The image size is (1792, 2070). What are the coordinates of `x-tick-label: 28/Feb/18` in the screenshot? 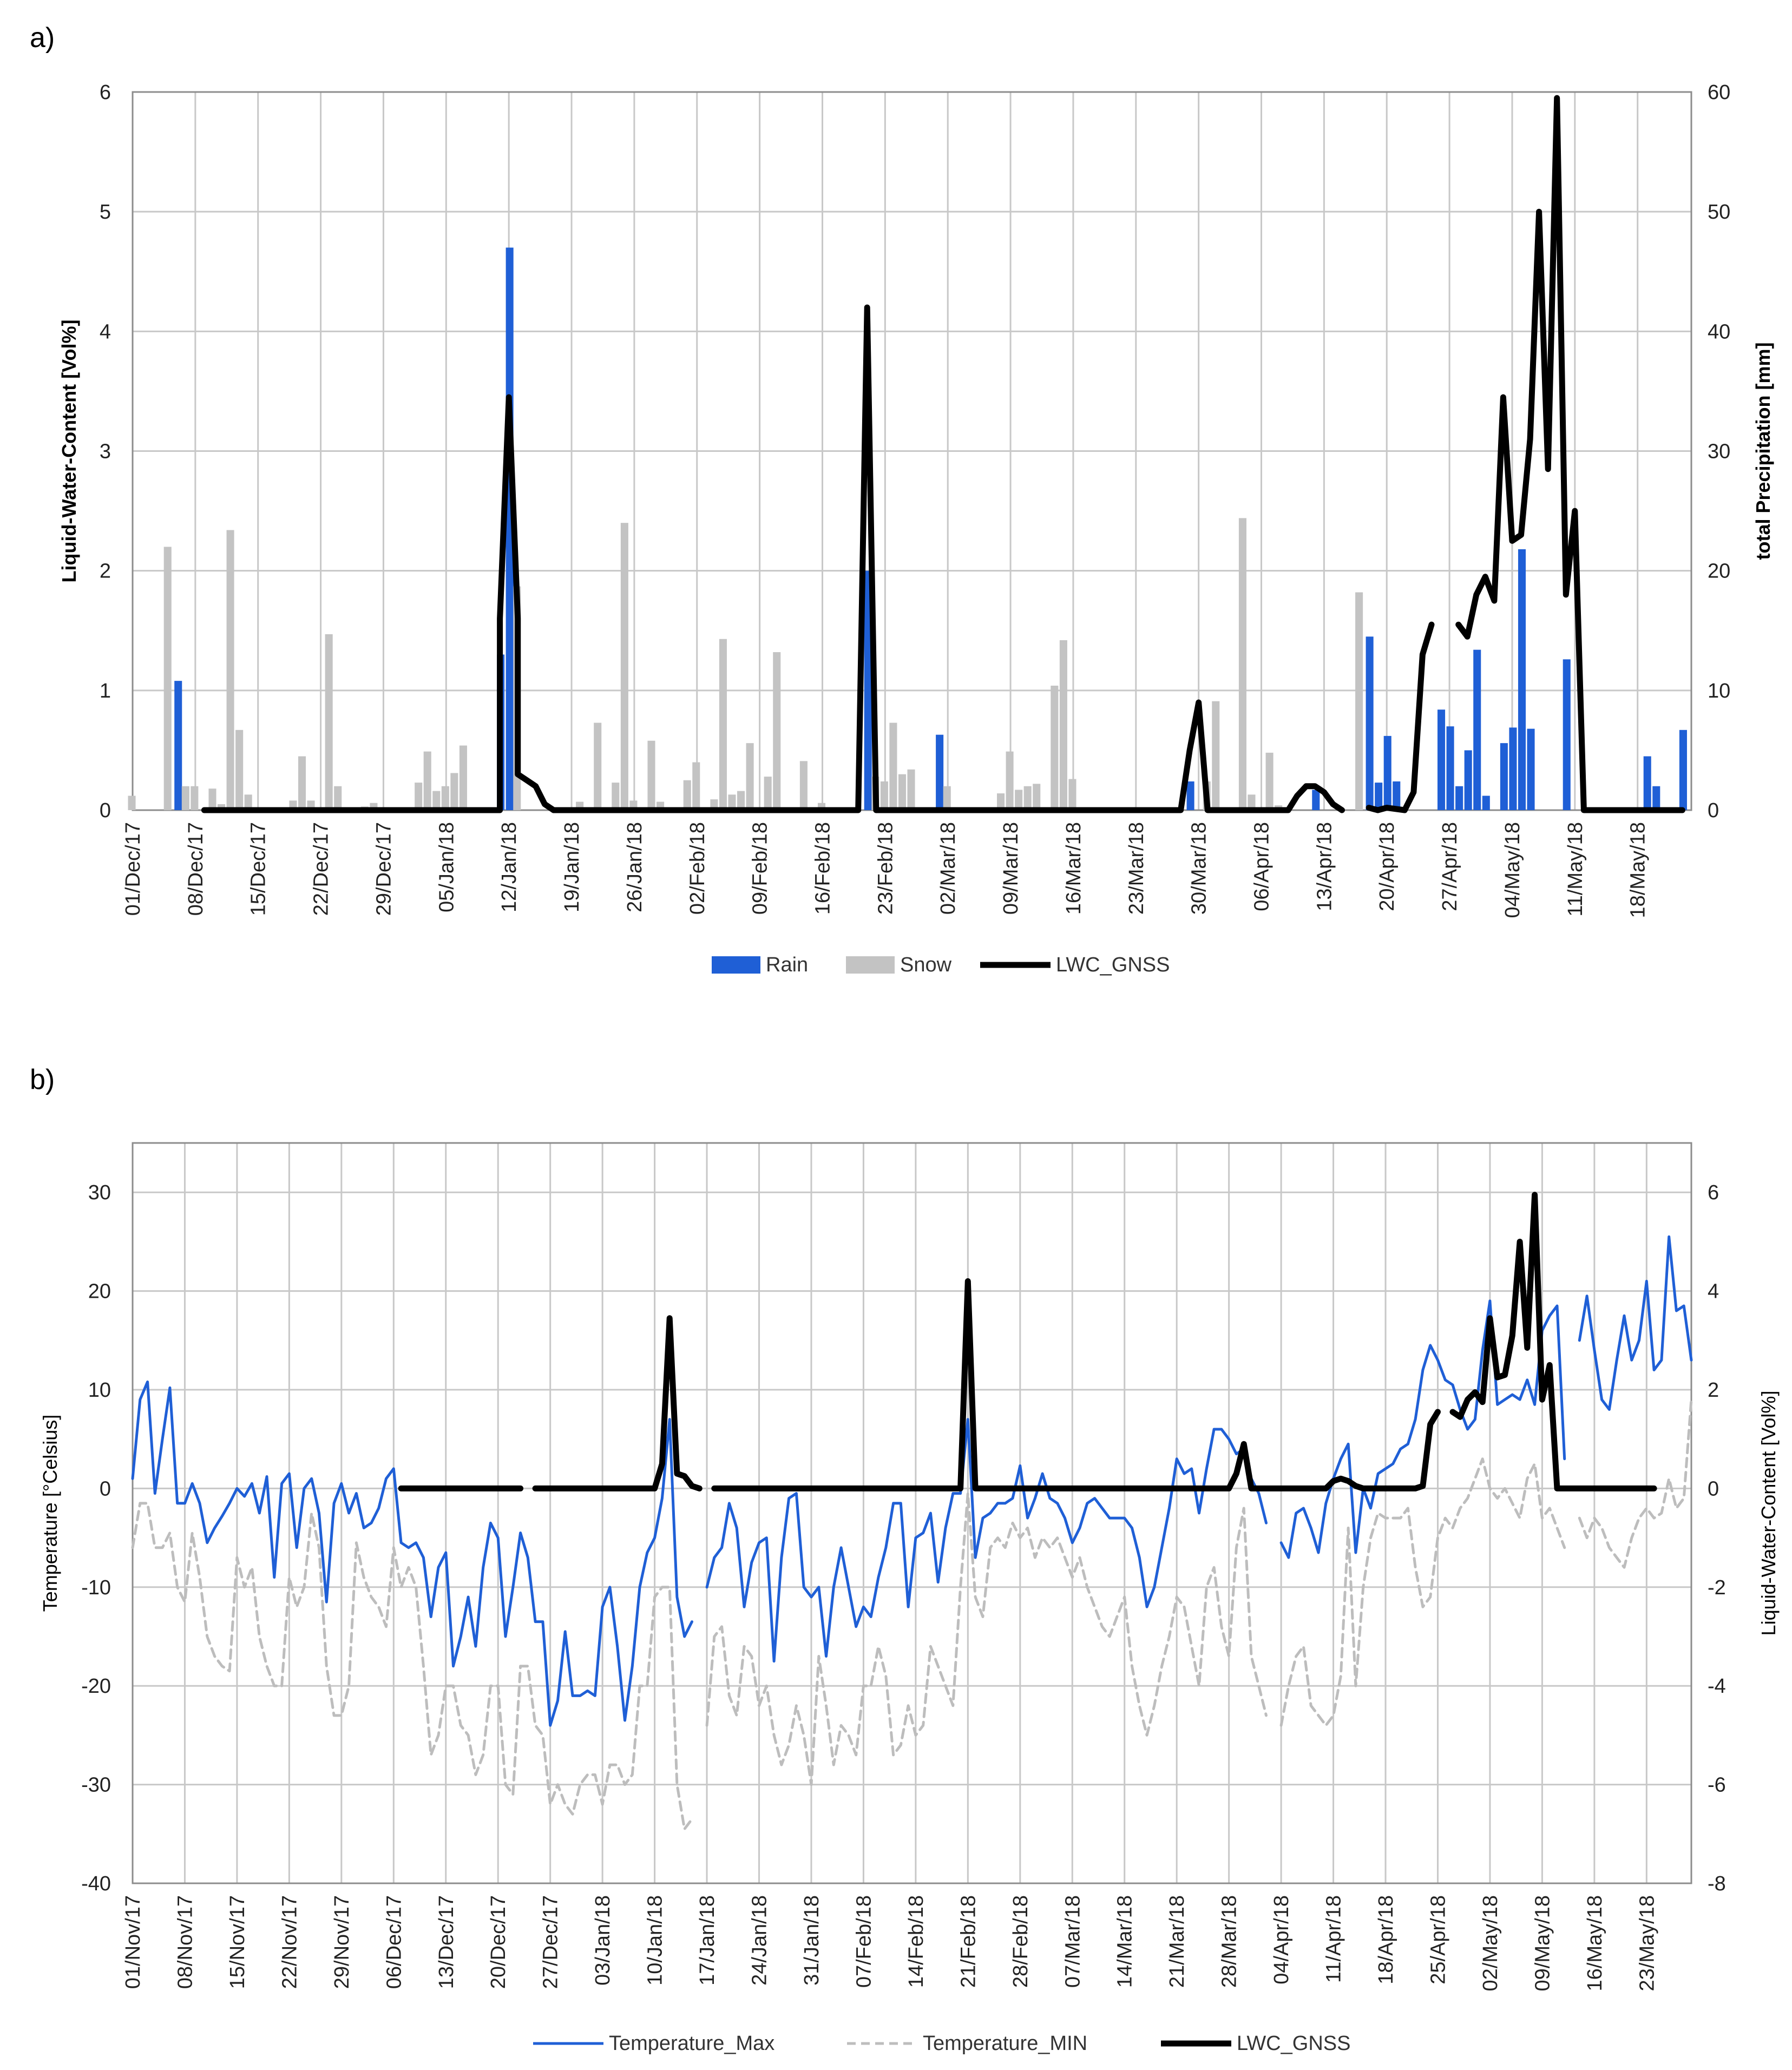 It's located at (1020, 1941).